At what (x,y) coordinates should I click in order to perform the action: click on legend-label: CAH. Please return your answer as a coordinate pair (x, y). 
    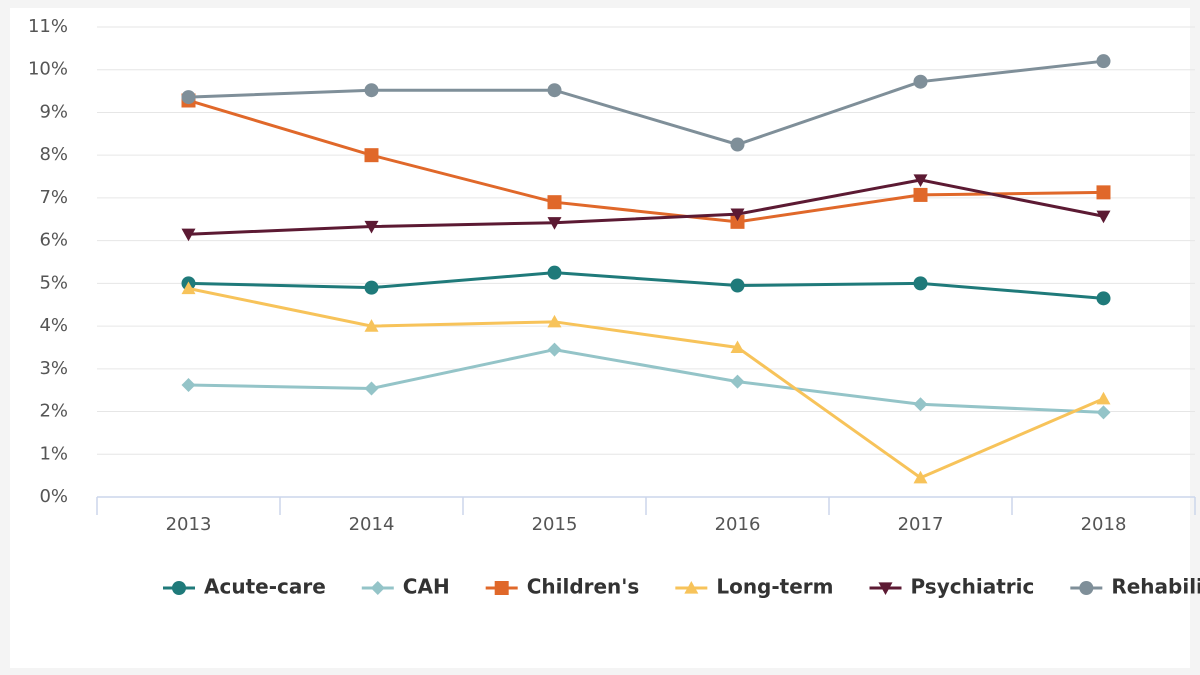
    Looking at the image, I should click on (426, 587).